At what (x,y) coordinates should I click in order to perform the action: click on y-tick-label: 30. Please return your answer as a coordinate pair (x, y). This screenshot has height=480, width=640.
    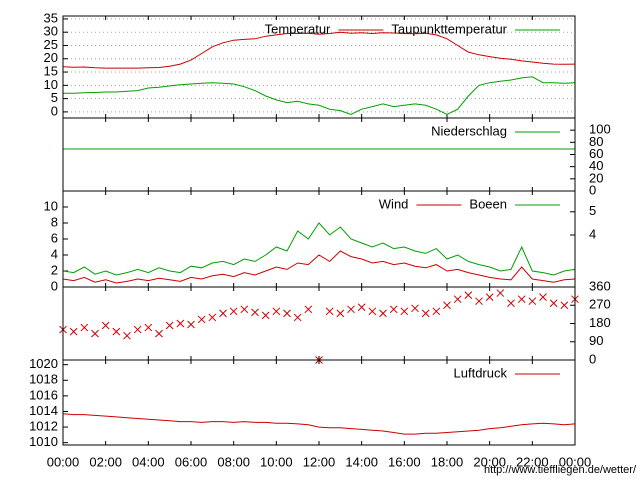
    Looking at the image, I should click on (51, 31).